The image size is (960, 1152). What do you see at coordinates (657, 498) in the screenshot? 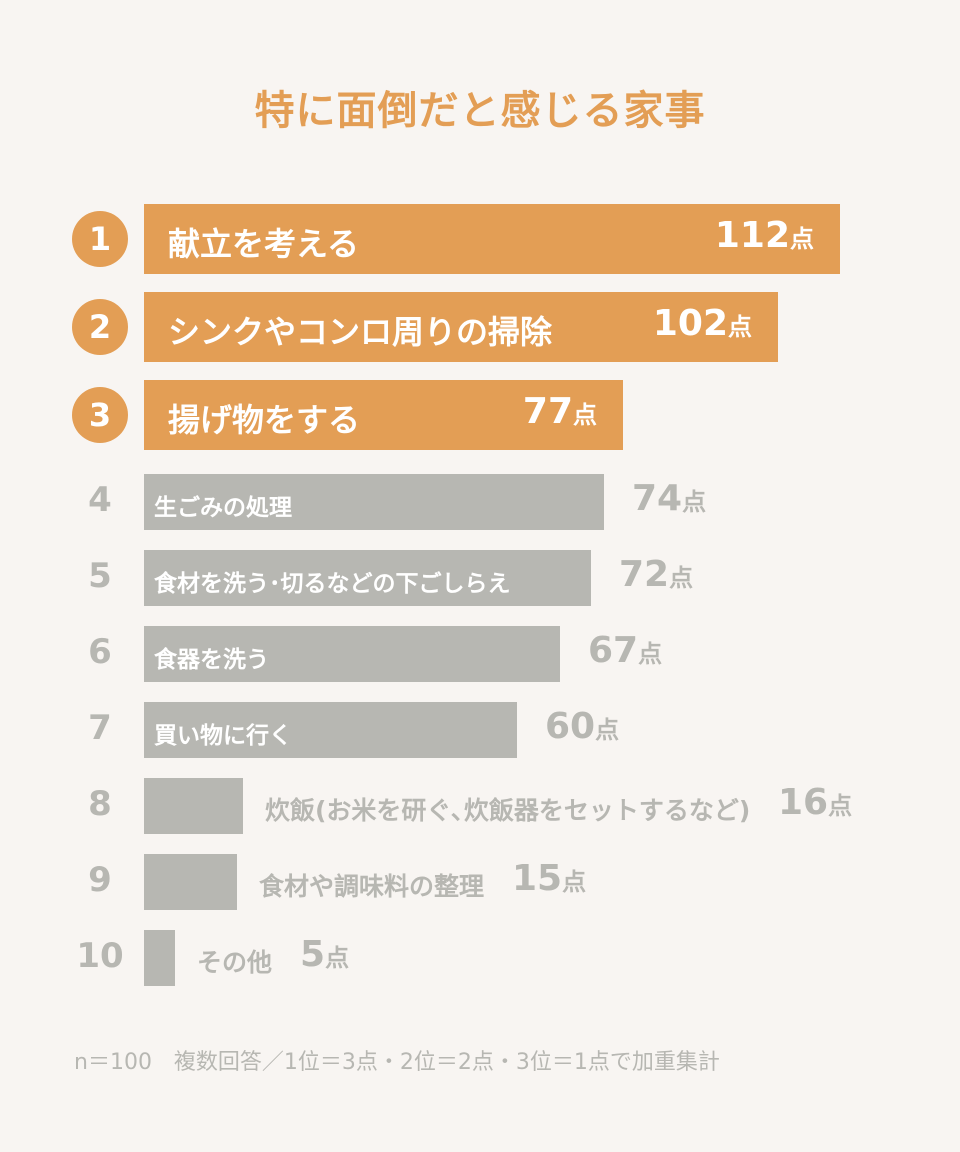
I see `value-number: 74` at bounding box center [657, 498].